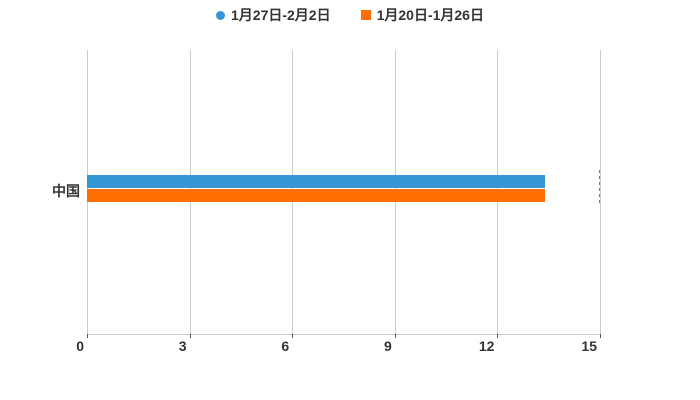  I want to click on legend-square-marker-icon, so click(365, 15).